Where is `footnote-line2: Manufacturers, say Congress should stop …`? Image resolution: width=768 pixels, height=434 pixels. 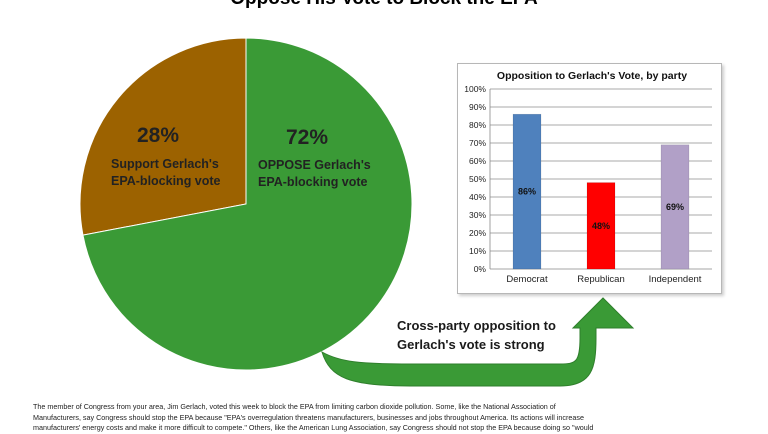
footnote-line2: Manufacturers, say Congress should stop … is located at coordinates (308, 417).